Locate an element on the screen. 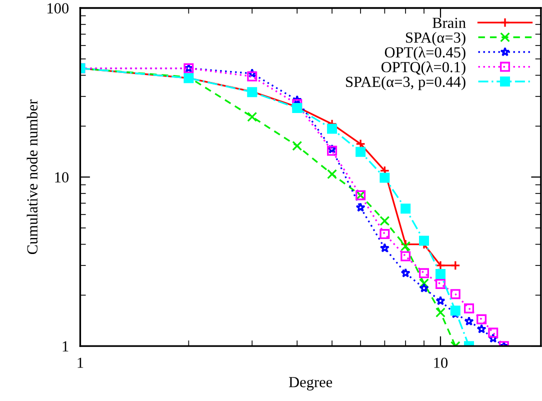 The image size is (542, 401). legend-label: Brain is located at coordinates (449, 23).